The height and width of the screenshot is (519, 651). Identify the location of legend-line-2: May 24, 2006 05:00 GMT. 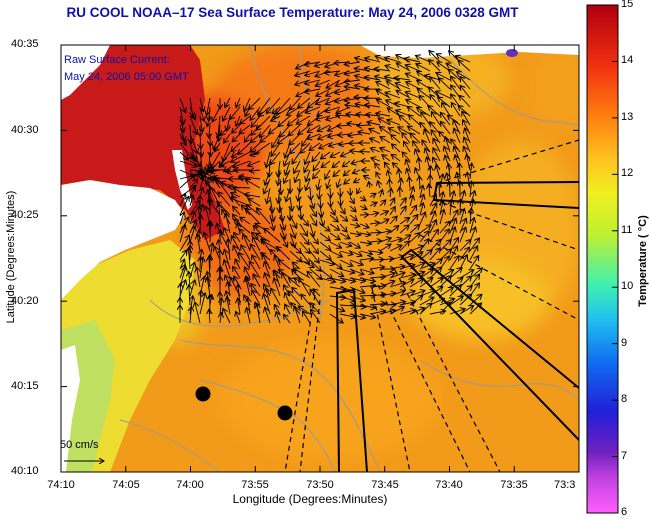
(126, 77).